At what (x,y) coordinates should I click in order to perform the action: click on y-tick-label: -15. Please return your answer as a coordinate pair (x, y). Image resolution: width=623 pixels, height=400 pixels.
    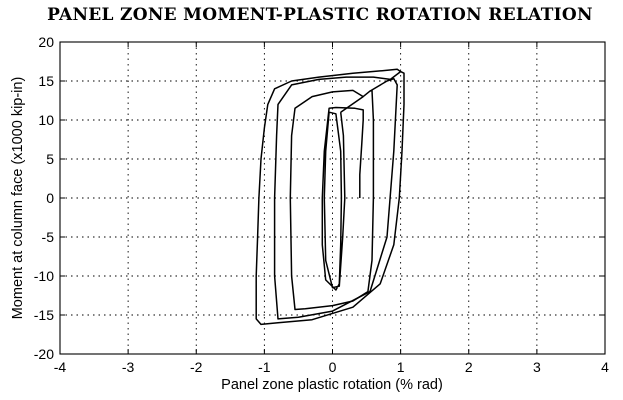
    Looking at the image, I should click on (44, 315).